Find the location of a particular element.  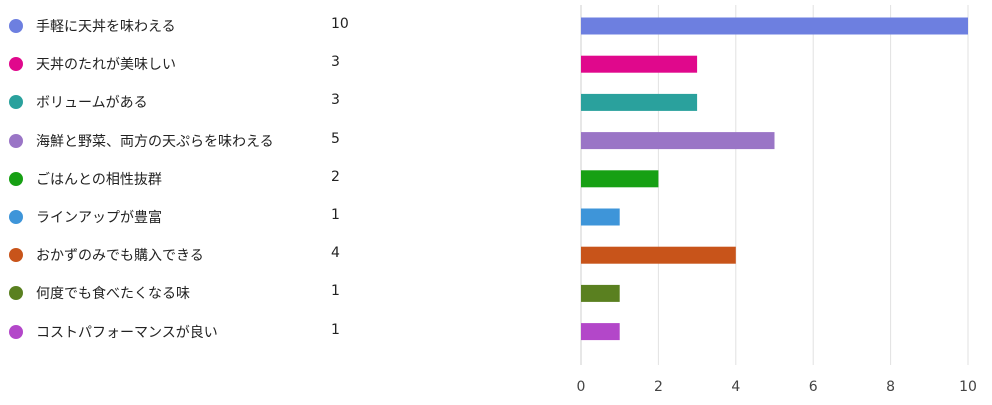

legend-count: 4 is located at coordinates (335, 253).